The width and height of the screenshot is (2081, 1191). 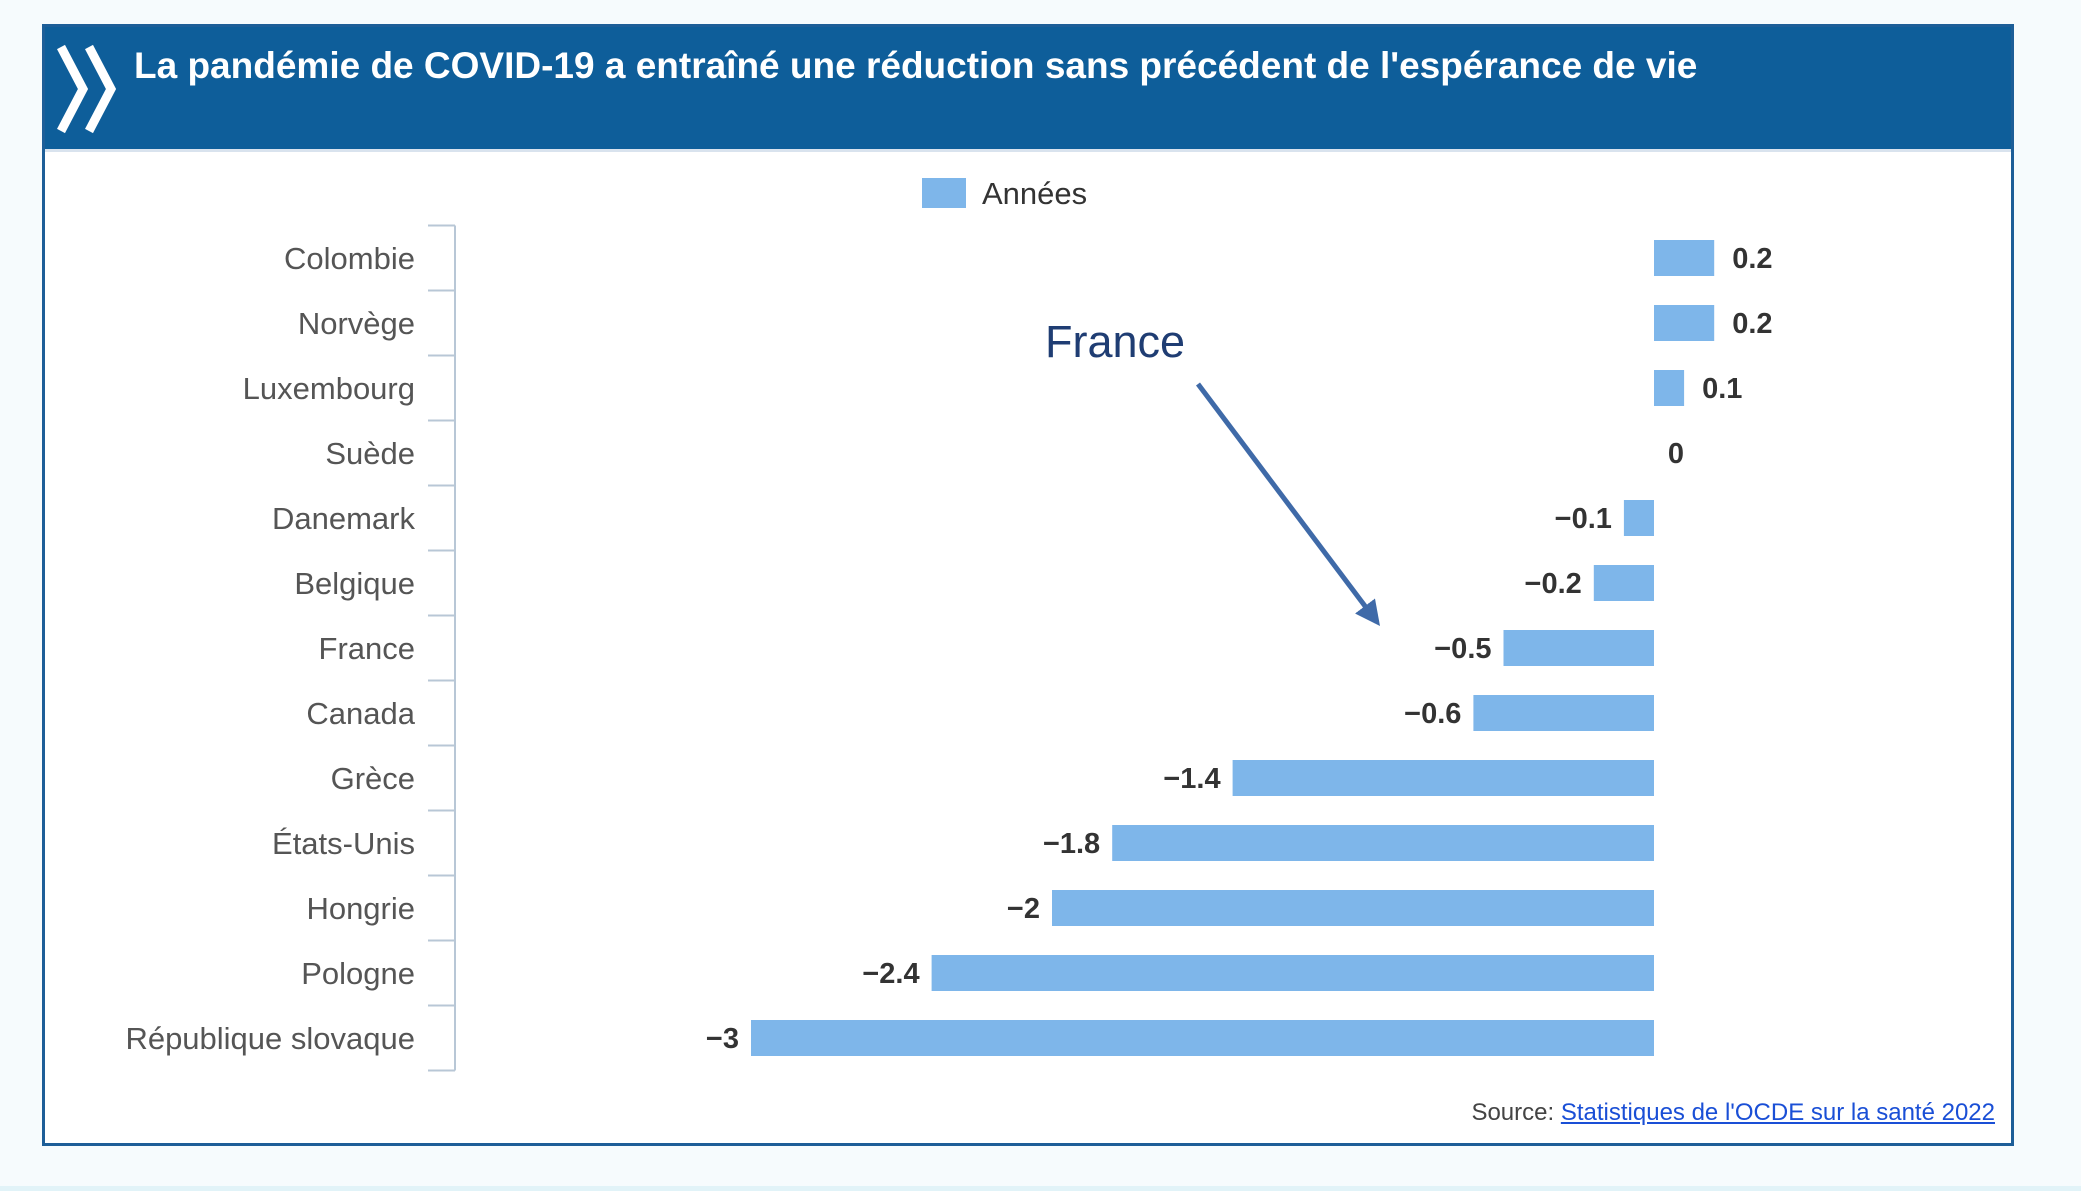 I want to click on page-bottom-strip, so click(x=1040, y=1188).